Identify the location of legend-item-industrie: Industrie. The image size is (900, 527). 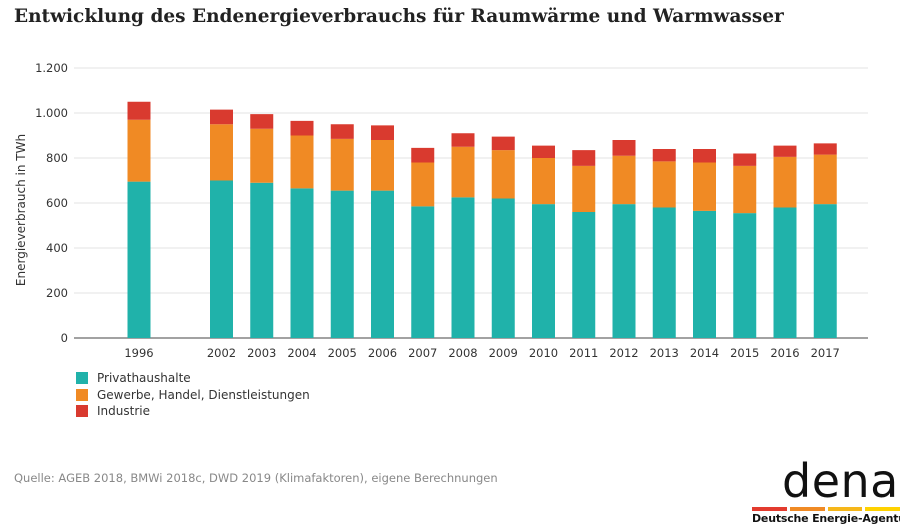
(193, 411).